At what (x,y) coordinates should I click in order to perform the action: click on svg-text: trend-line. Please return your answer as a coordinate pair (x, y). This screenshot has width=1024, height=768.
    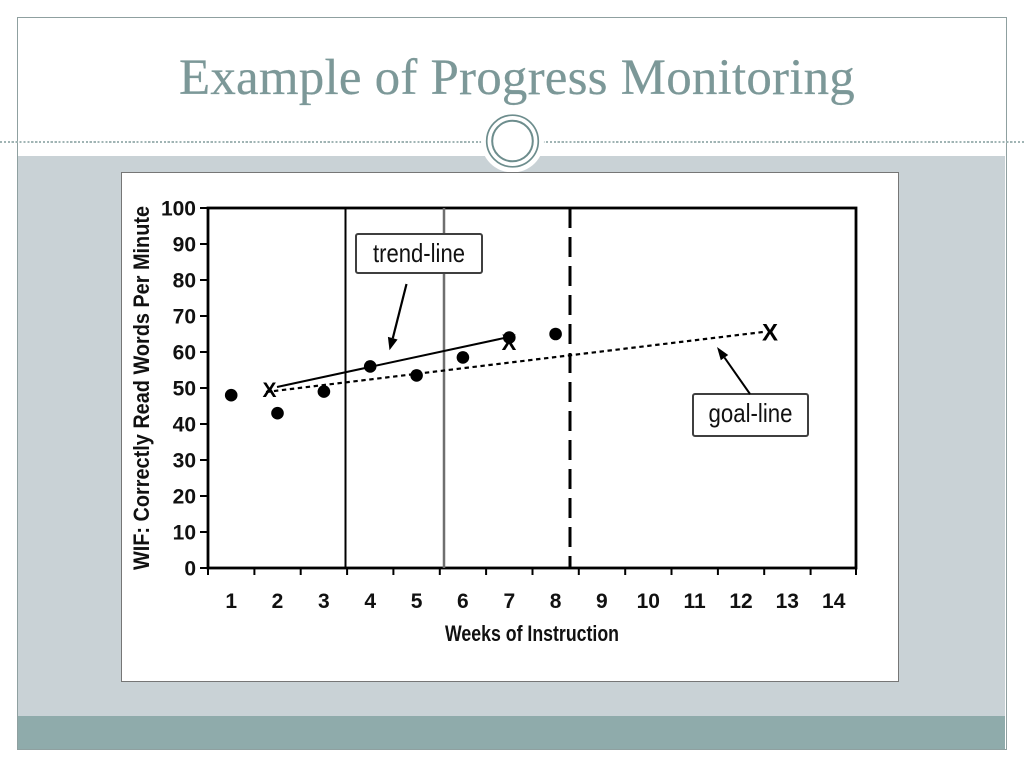
    Looking at the image, I should click on (419, 253).